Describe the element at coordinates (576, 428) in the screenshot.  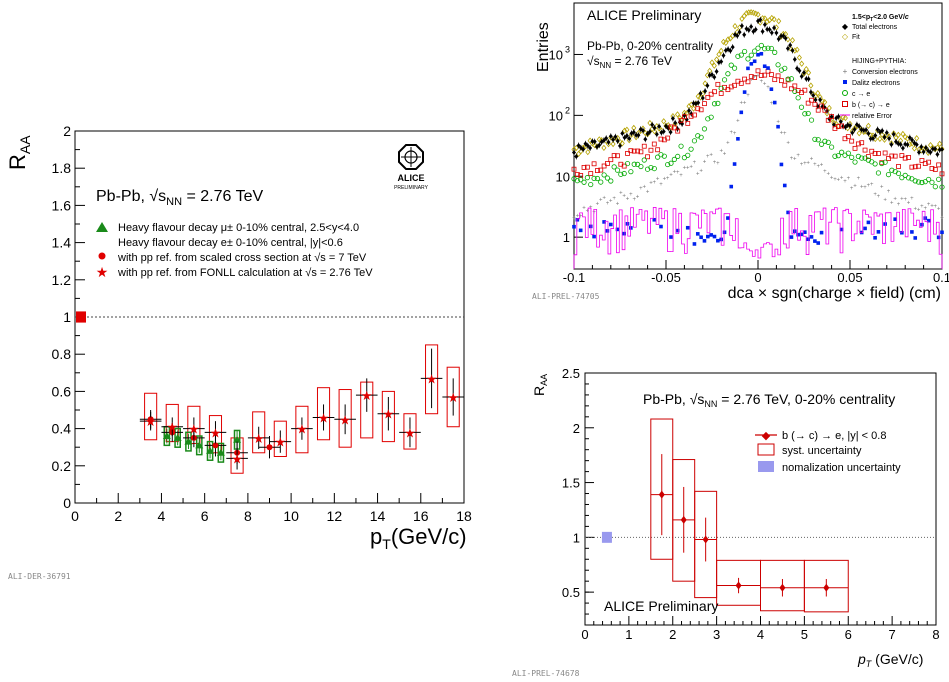
I see `br-ytick-label: 2` at that location.